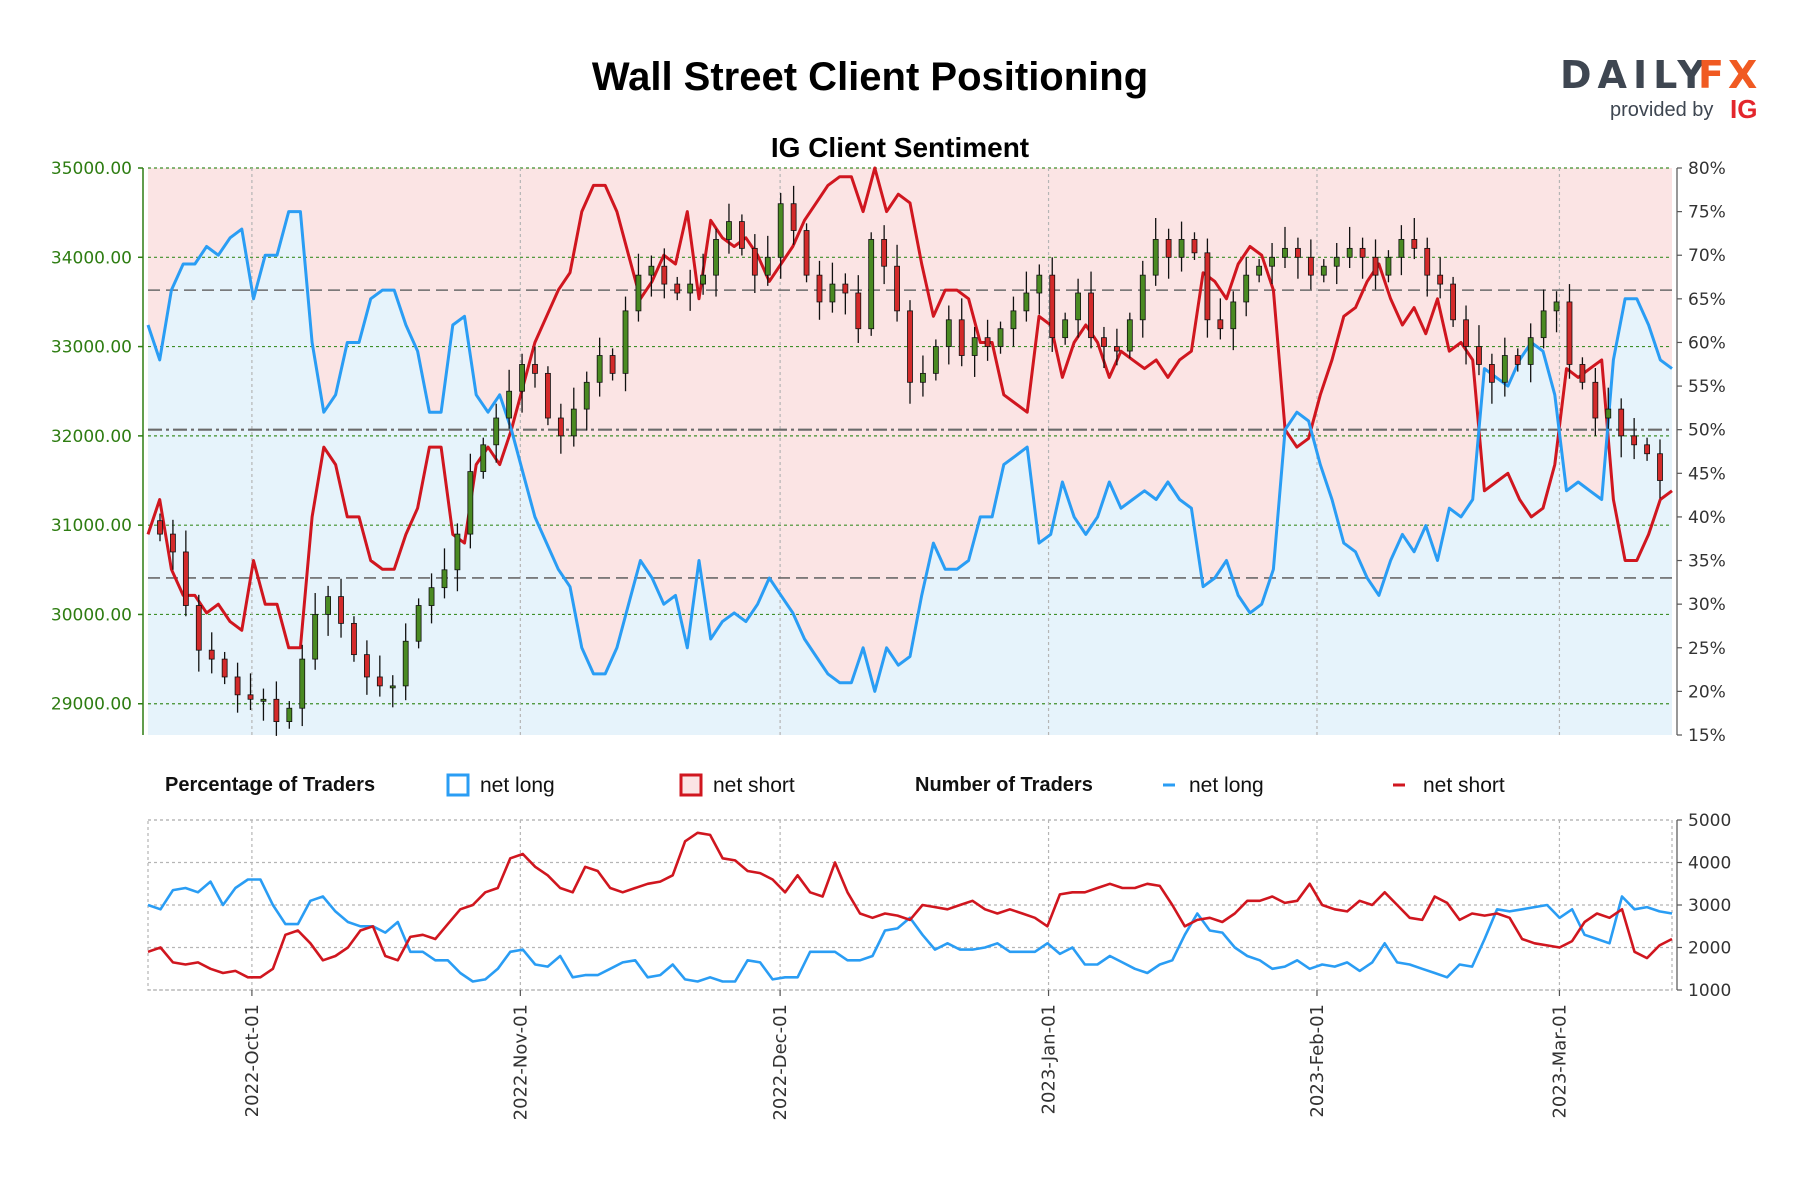 Image resolution: width=1800 pixels, height=1200 pixels. What do you see at coordinates (870, 77) in the screenshot?
I see `chart-title: Wall Street Client Positioning` at bounding box center [870, 77].